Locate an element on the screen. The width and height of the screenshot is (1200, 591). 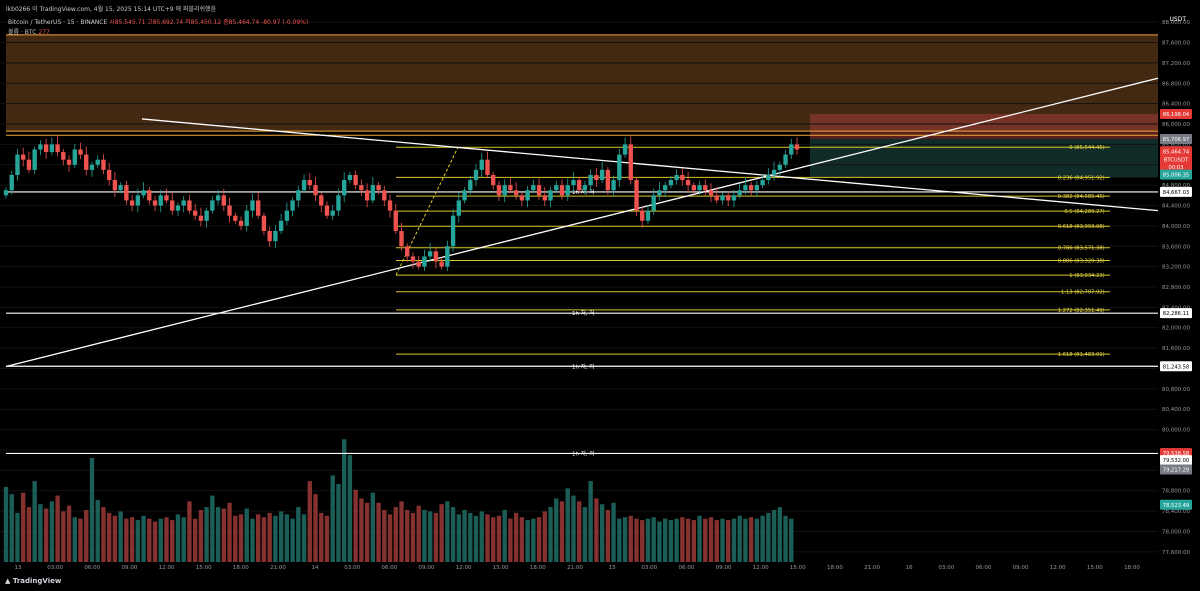
y-tick-label: 84,000.00 is located at coordinates (1176, 227).